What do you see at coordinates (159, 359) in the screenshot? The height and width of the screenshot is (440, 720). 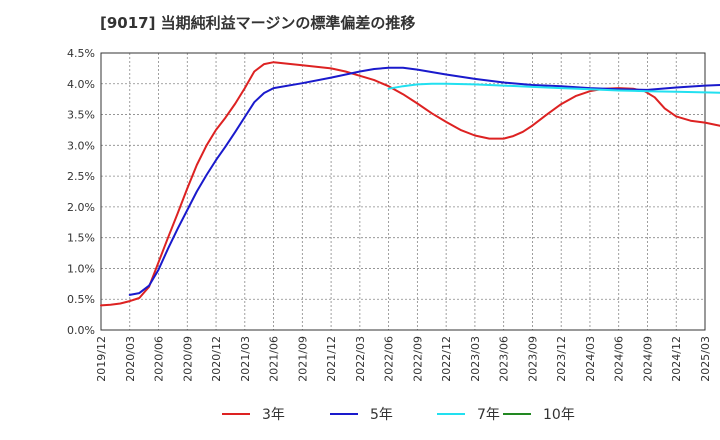 I see `x-tick-label: 2020/06` at bounding box center [159, 359].